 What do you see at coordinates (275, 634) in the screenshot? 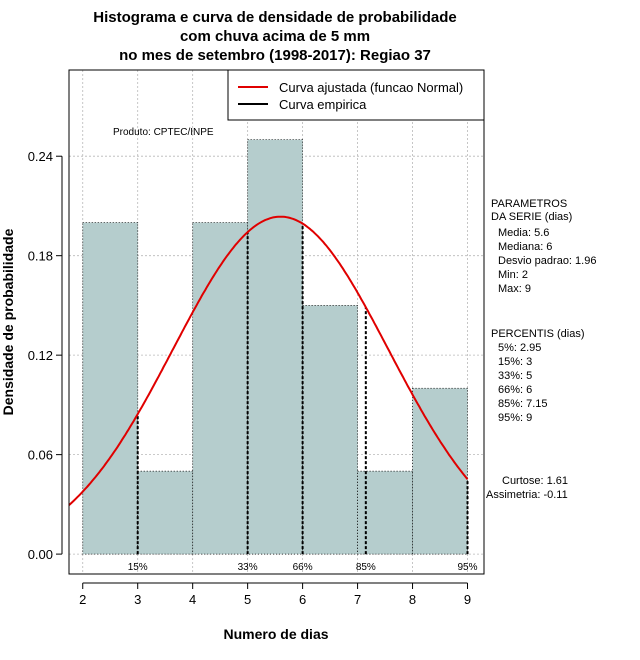
I see `x-axis-label: Numero de dias` at bounding box center [275, 634].